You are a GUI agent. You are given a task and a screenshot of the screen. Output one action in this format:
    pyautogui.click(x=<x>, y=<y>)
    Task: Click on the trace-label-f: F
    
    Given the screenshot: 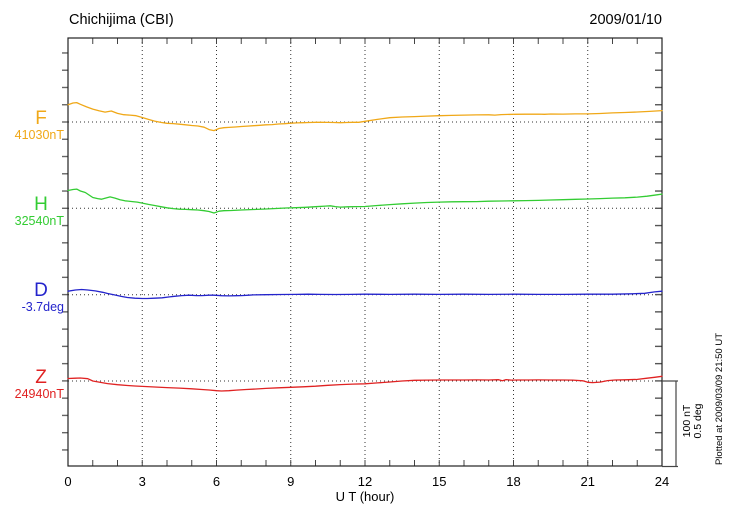 What is the action you would take?
    pyautogui.click(x=41, y=118)
    